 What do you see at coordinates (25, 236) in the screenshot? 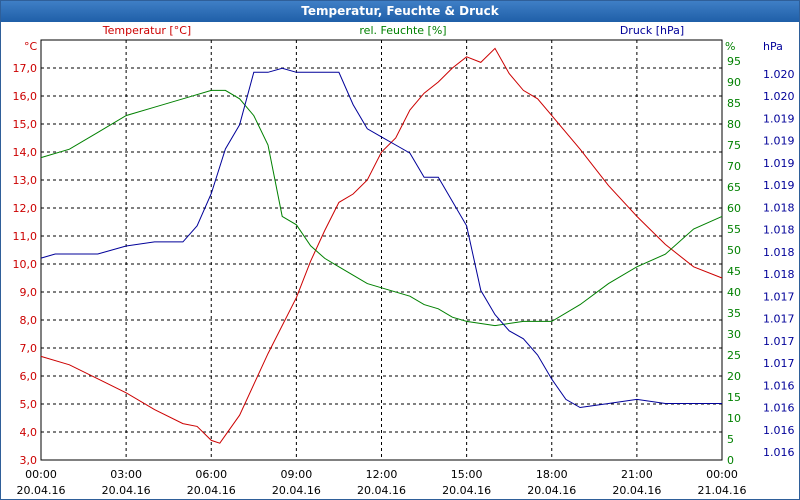
I see `y-left-tick: 11,0` at bounding box center [25, 236].